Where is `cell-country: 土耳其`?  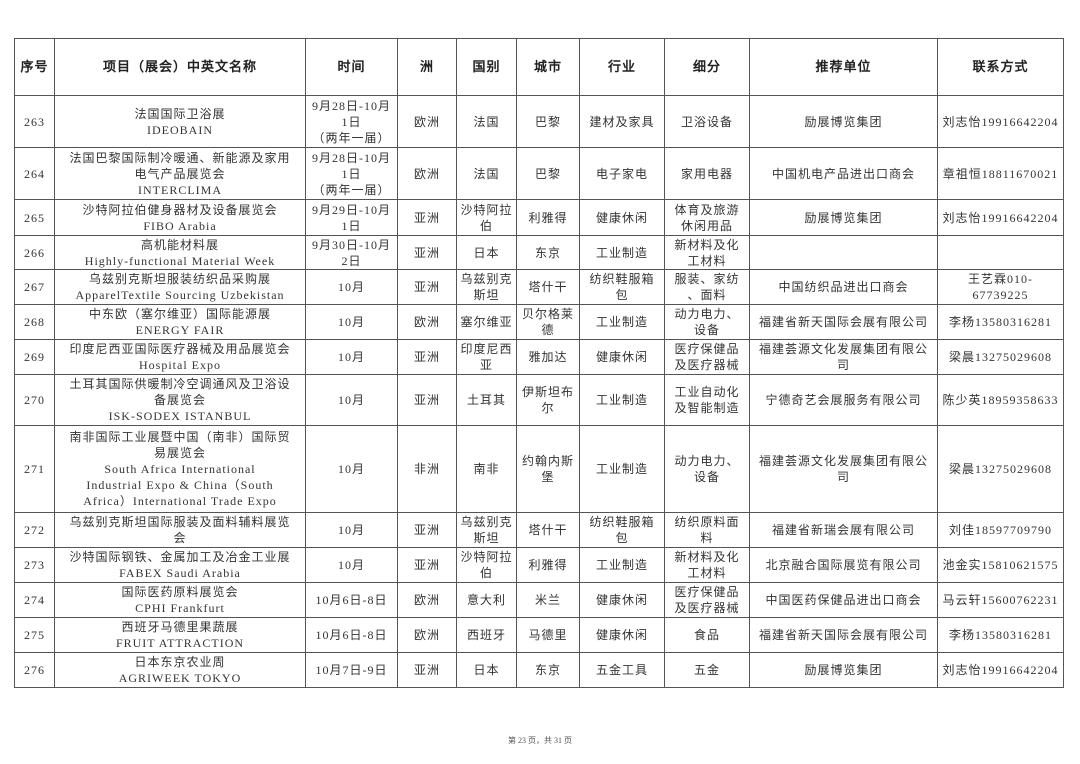
cell-country: 土耳其 is located at coordinates (486, 400).